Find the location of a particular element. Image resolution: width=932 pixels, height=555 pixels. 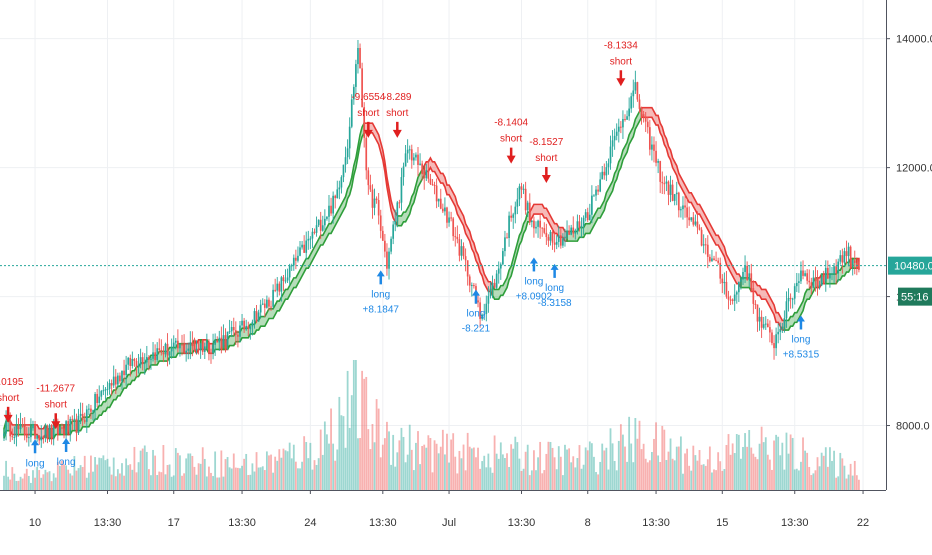

x-tick-label: 17 is located at coordinates (174, 523).